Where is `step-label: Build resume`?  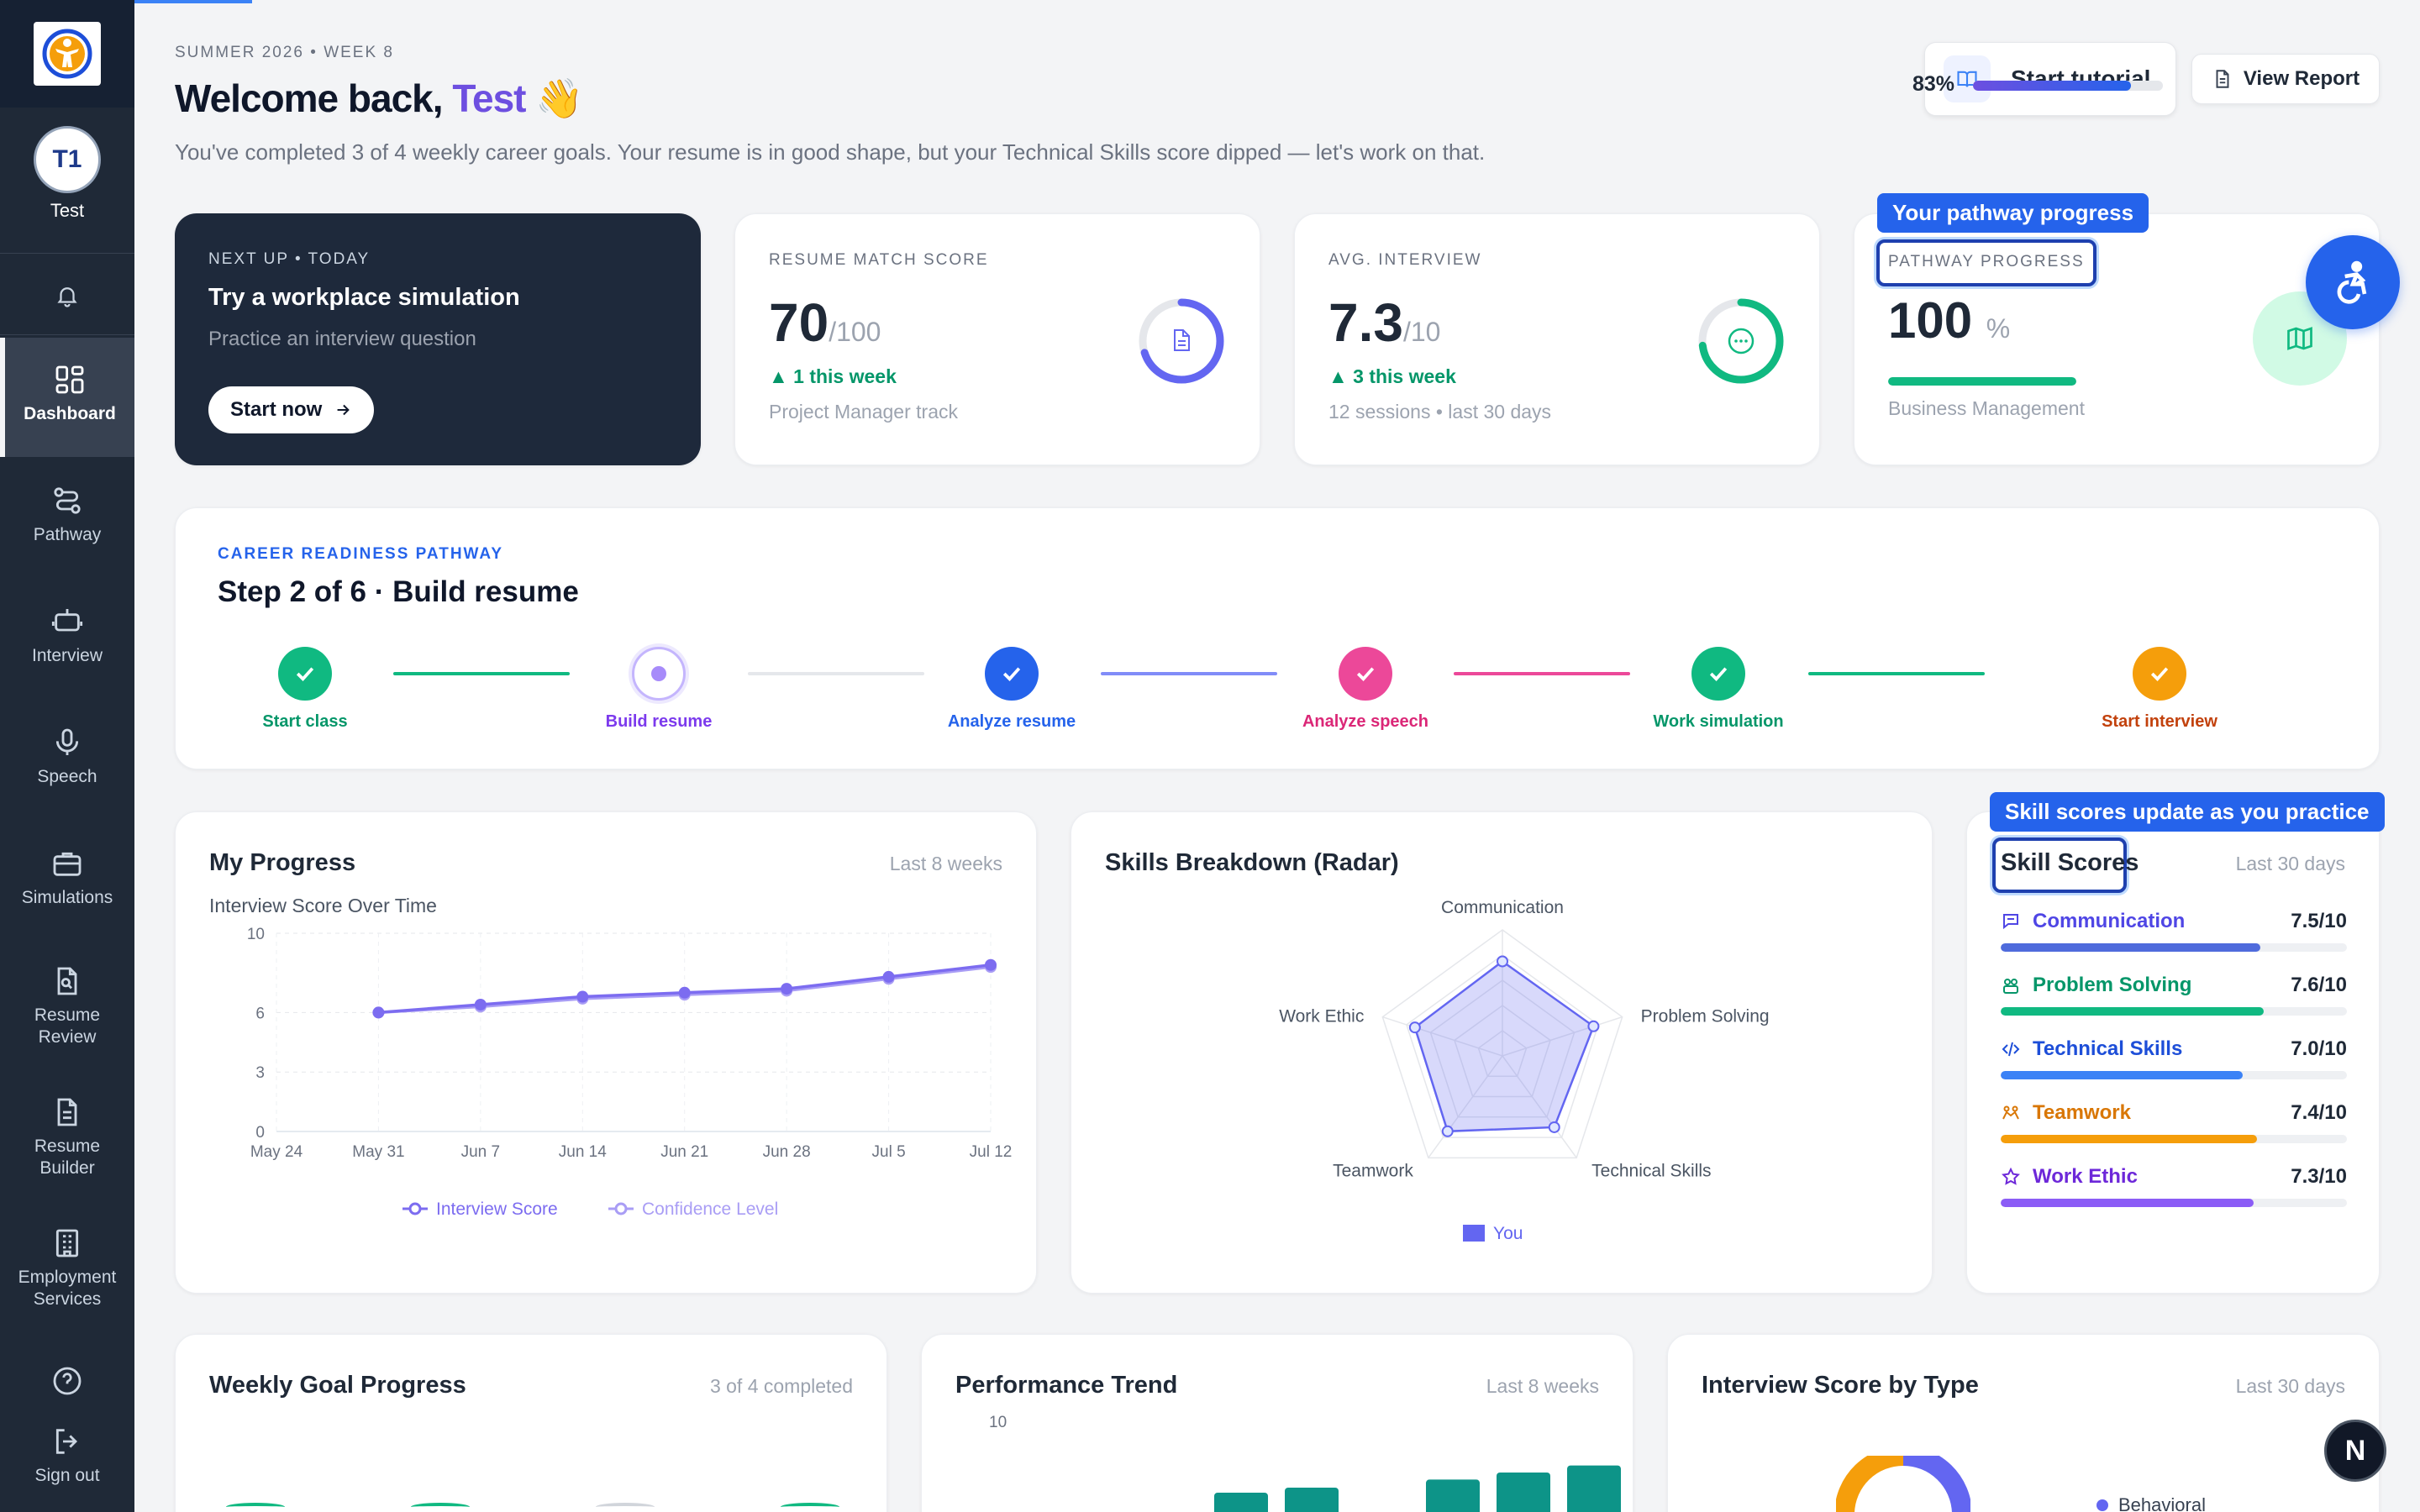
step-label: Build resume is located at coordinates (659, 721).